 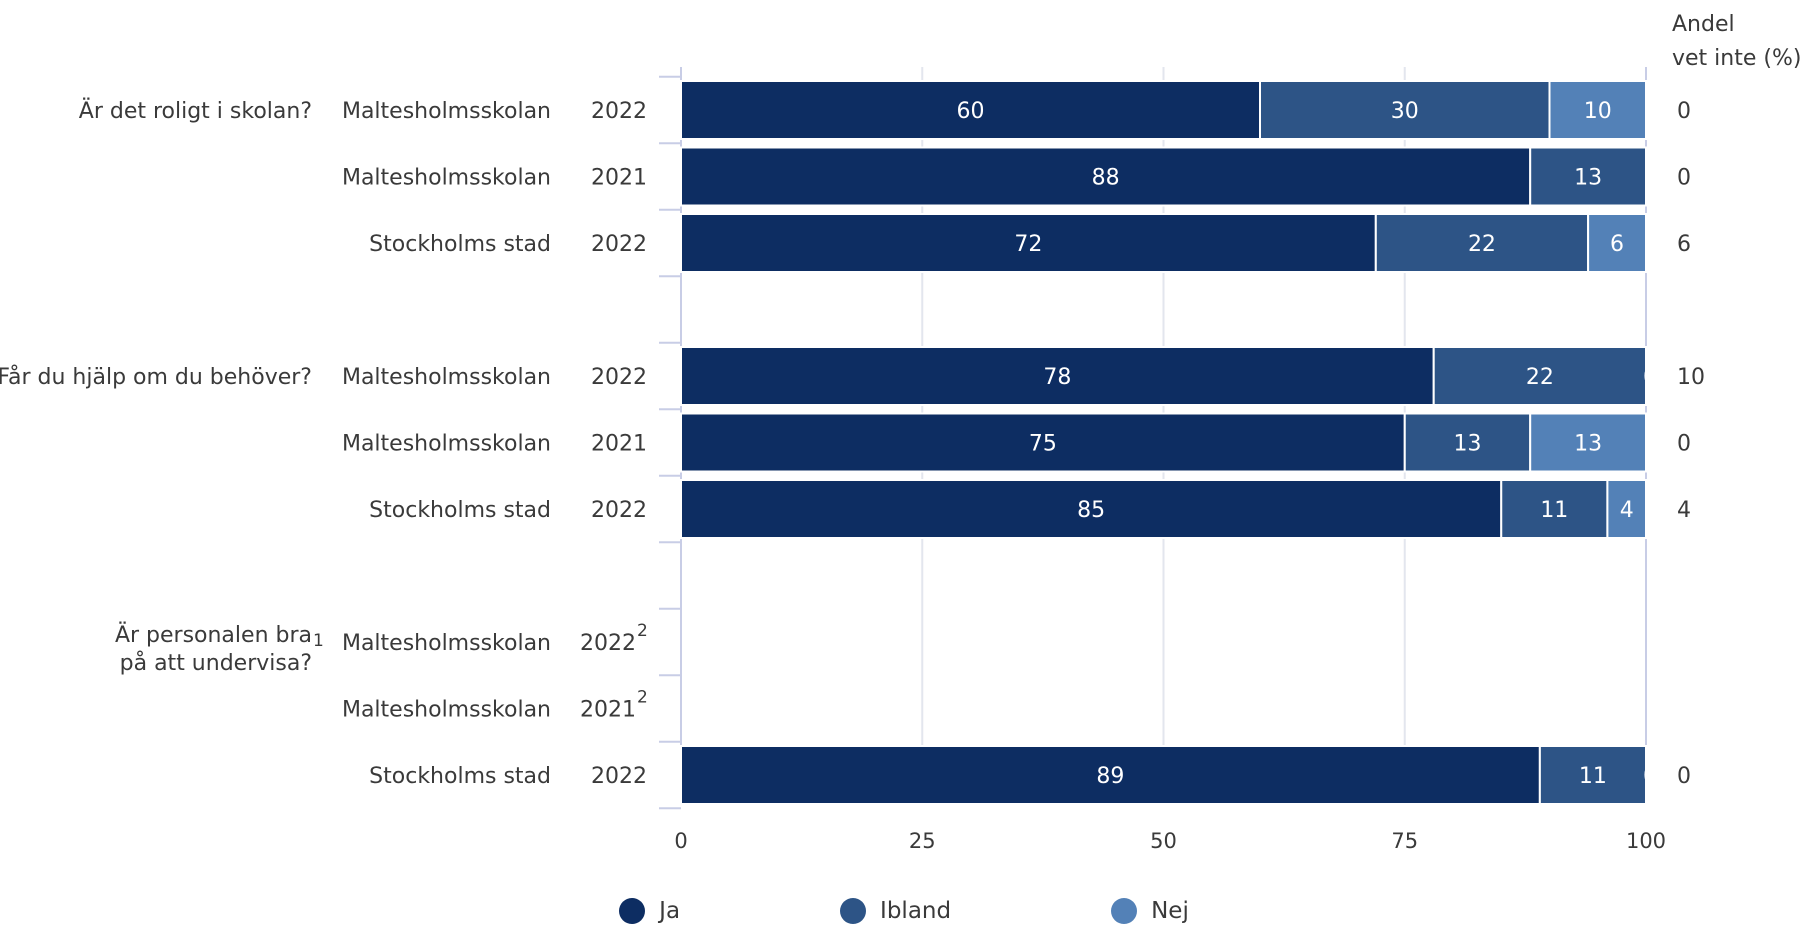 I want to click on bar-value-label: 60, so click(x=971, y=111).